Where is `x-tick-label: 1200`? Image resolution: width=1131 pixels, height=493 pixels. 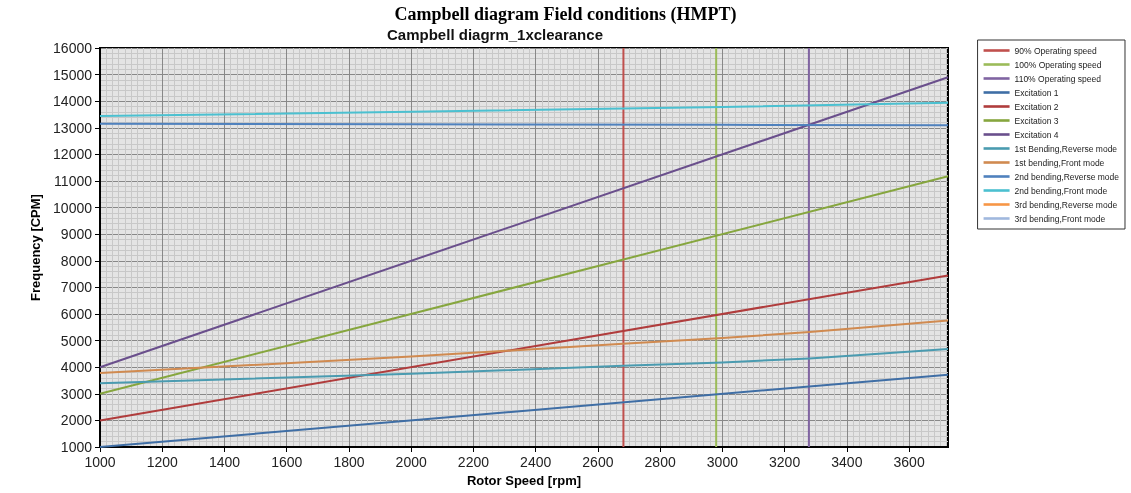 x-tick-label: 1200 is located at coordinates (162, 462).